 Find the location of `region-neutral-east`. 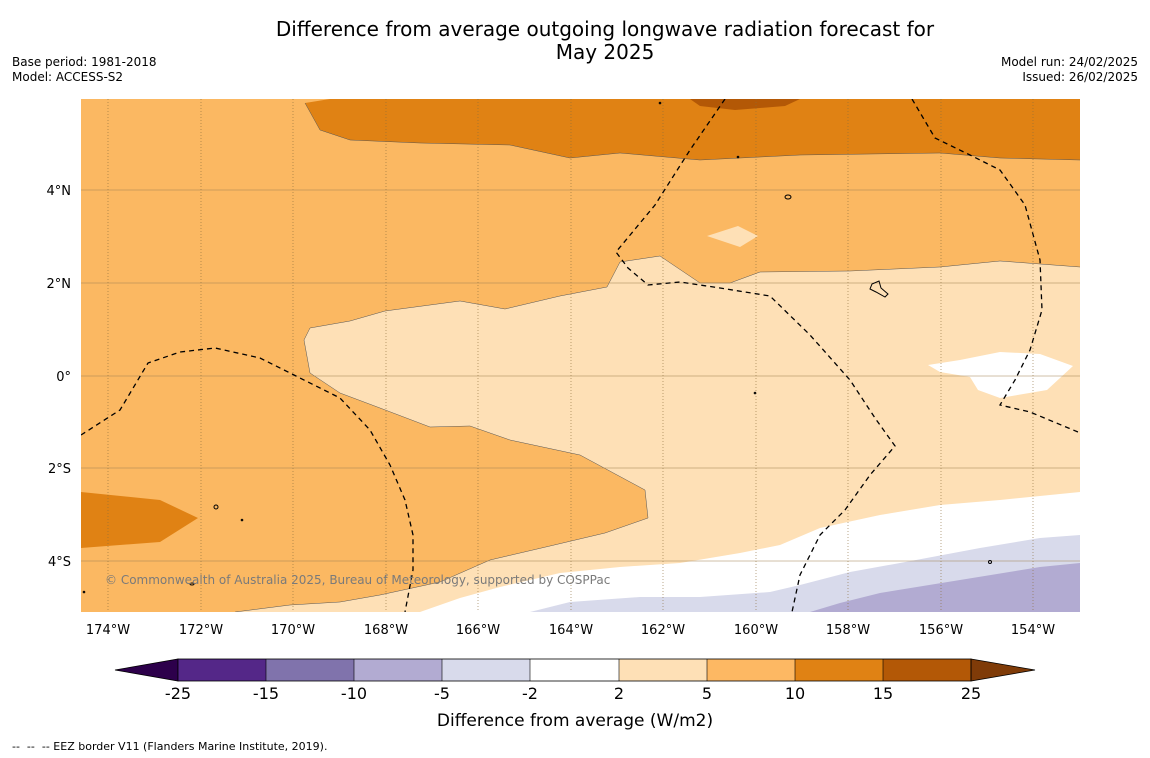

region-neutral-east is located at coordinates (1000, 375).